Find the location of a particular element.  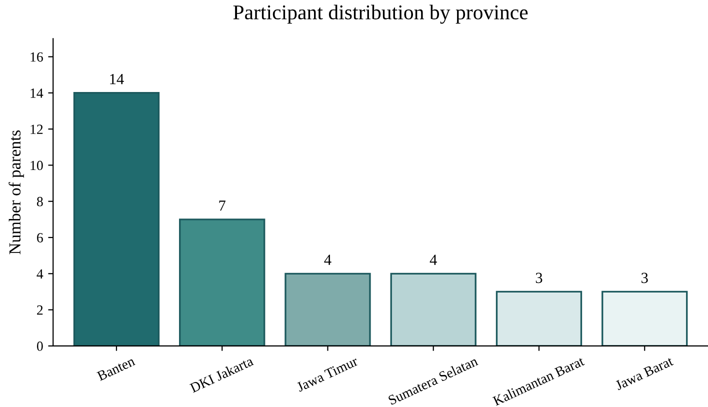

data-label: 7 is located at coordinates (222, 205).